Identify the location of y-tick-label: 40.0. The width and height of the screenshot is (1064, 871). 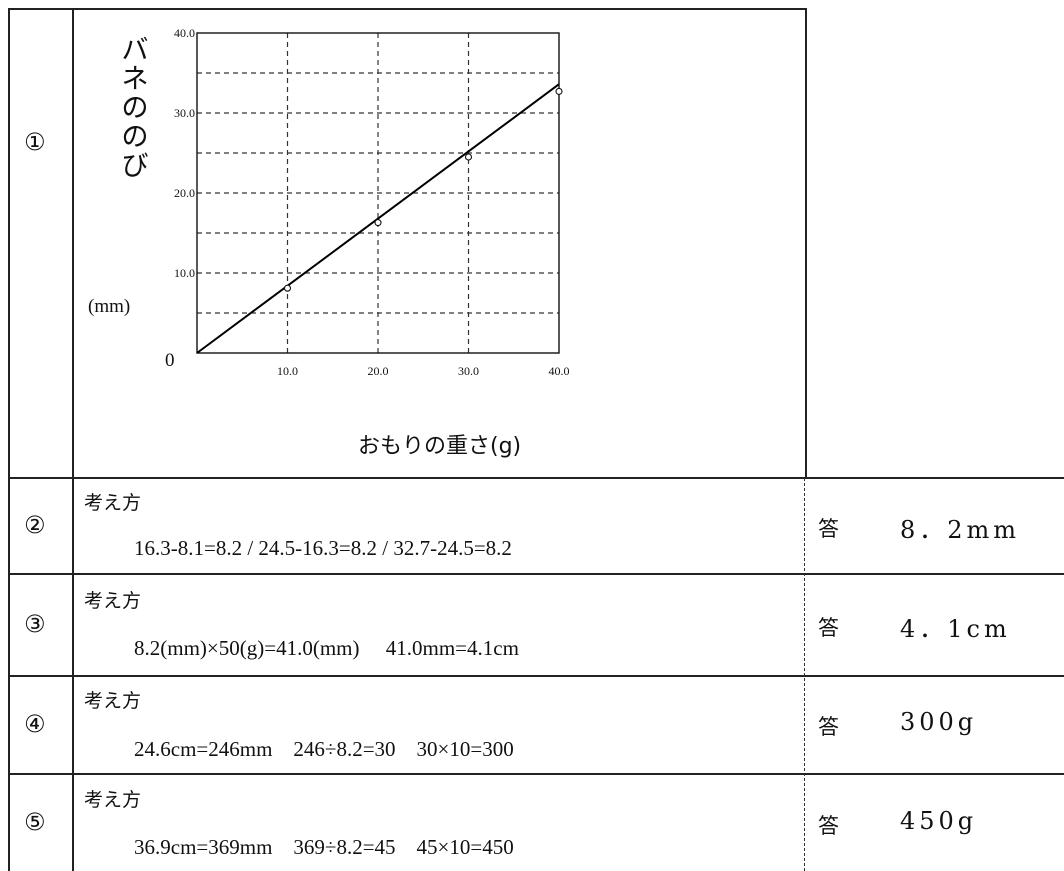
(184, 33).